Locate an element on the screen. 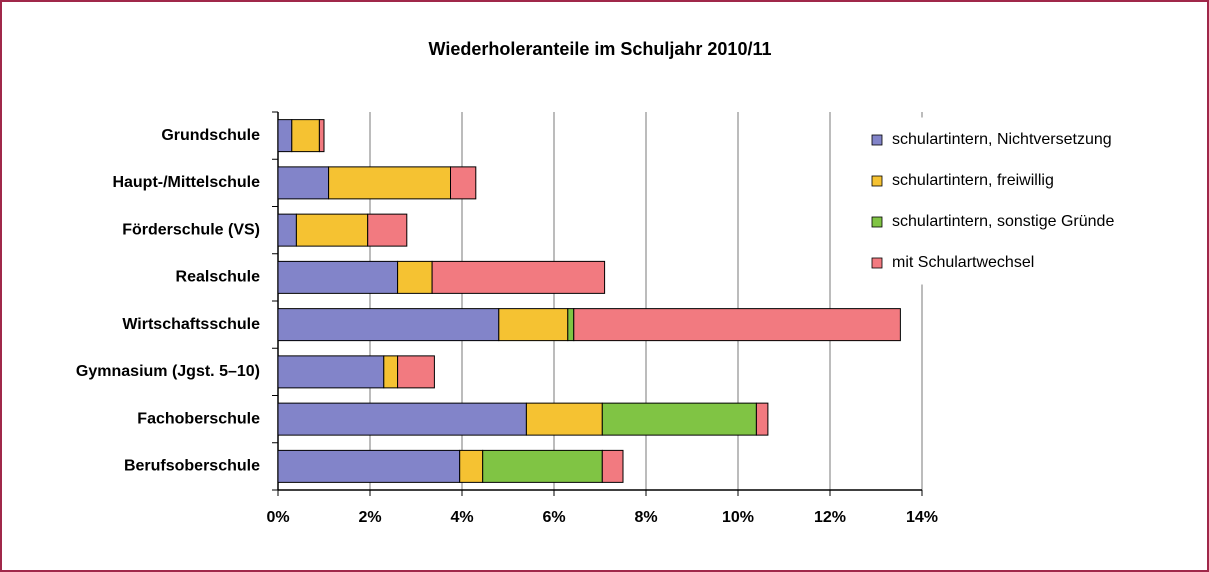 This screenshot has height=572, width=1209. x-tick-label: 6% is located at coordinates (553, 517).